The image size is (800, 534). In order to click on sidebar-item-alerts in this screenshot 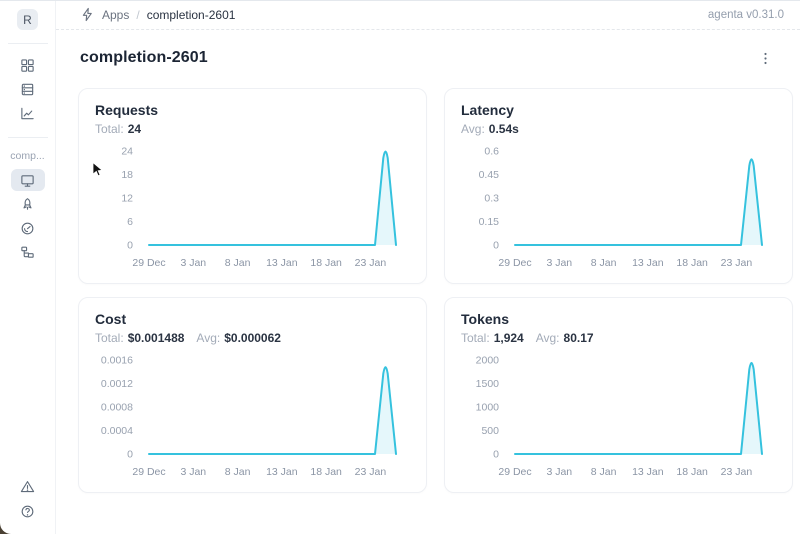, I will do `click(28, 486)`.